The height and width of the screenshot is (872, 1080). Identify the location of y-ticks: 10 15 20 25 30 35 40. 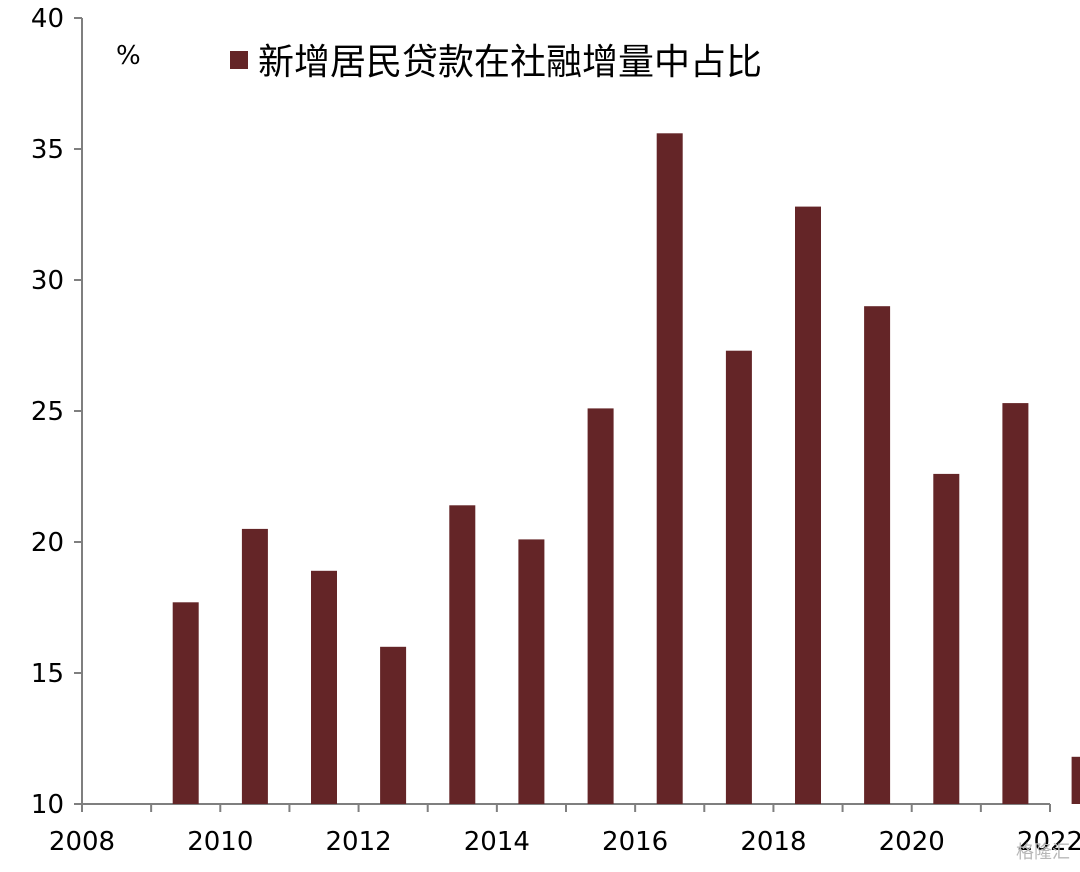
(56, 412).